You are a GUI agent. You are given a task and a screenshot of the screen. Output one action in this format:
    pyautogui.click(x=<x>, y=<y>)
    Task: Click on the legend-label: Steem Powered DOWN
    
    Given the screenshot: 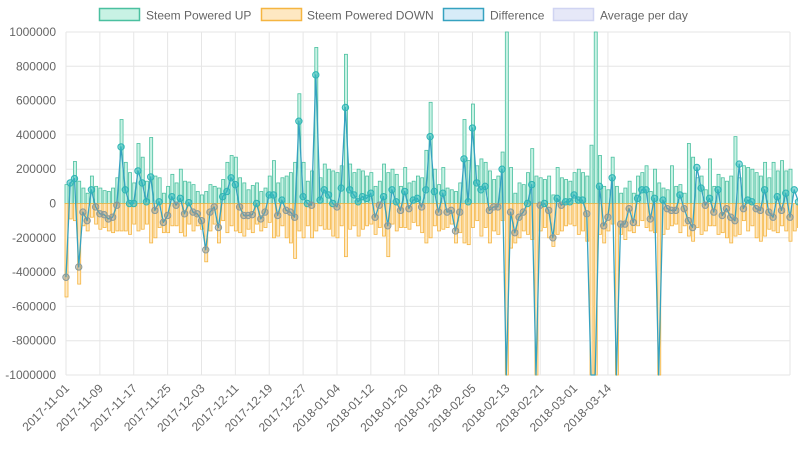 What is the action you would take?
    pyautogui.click(x=370, y=16)
    